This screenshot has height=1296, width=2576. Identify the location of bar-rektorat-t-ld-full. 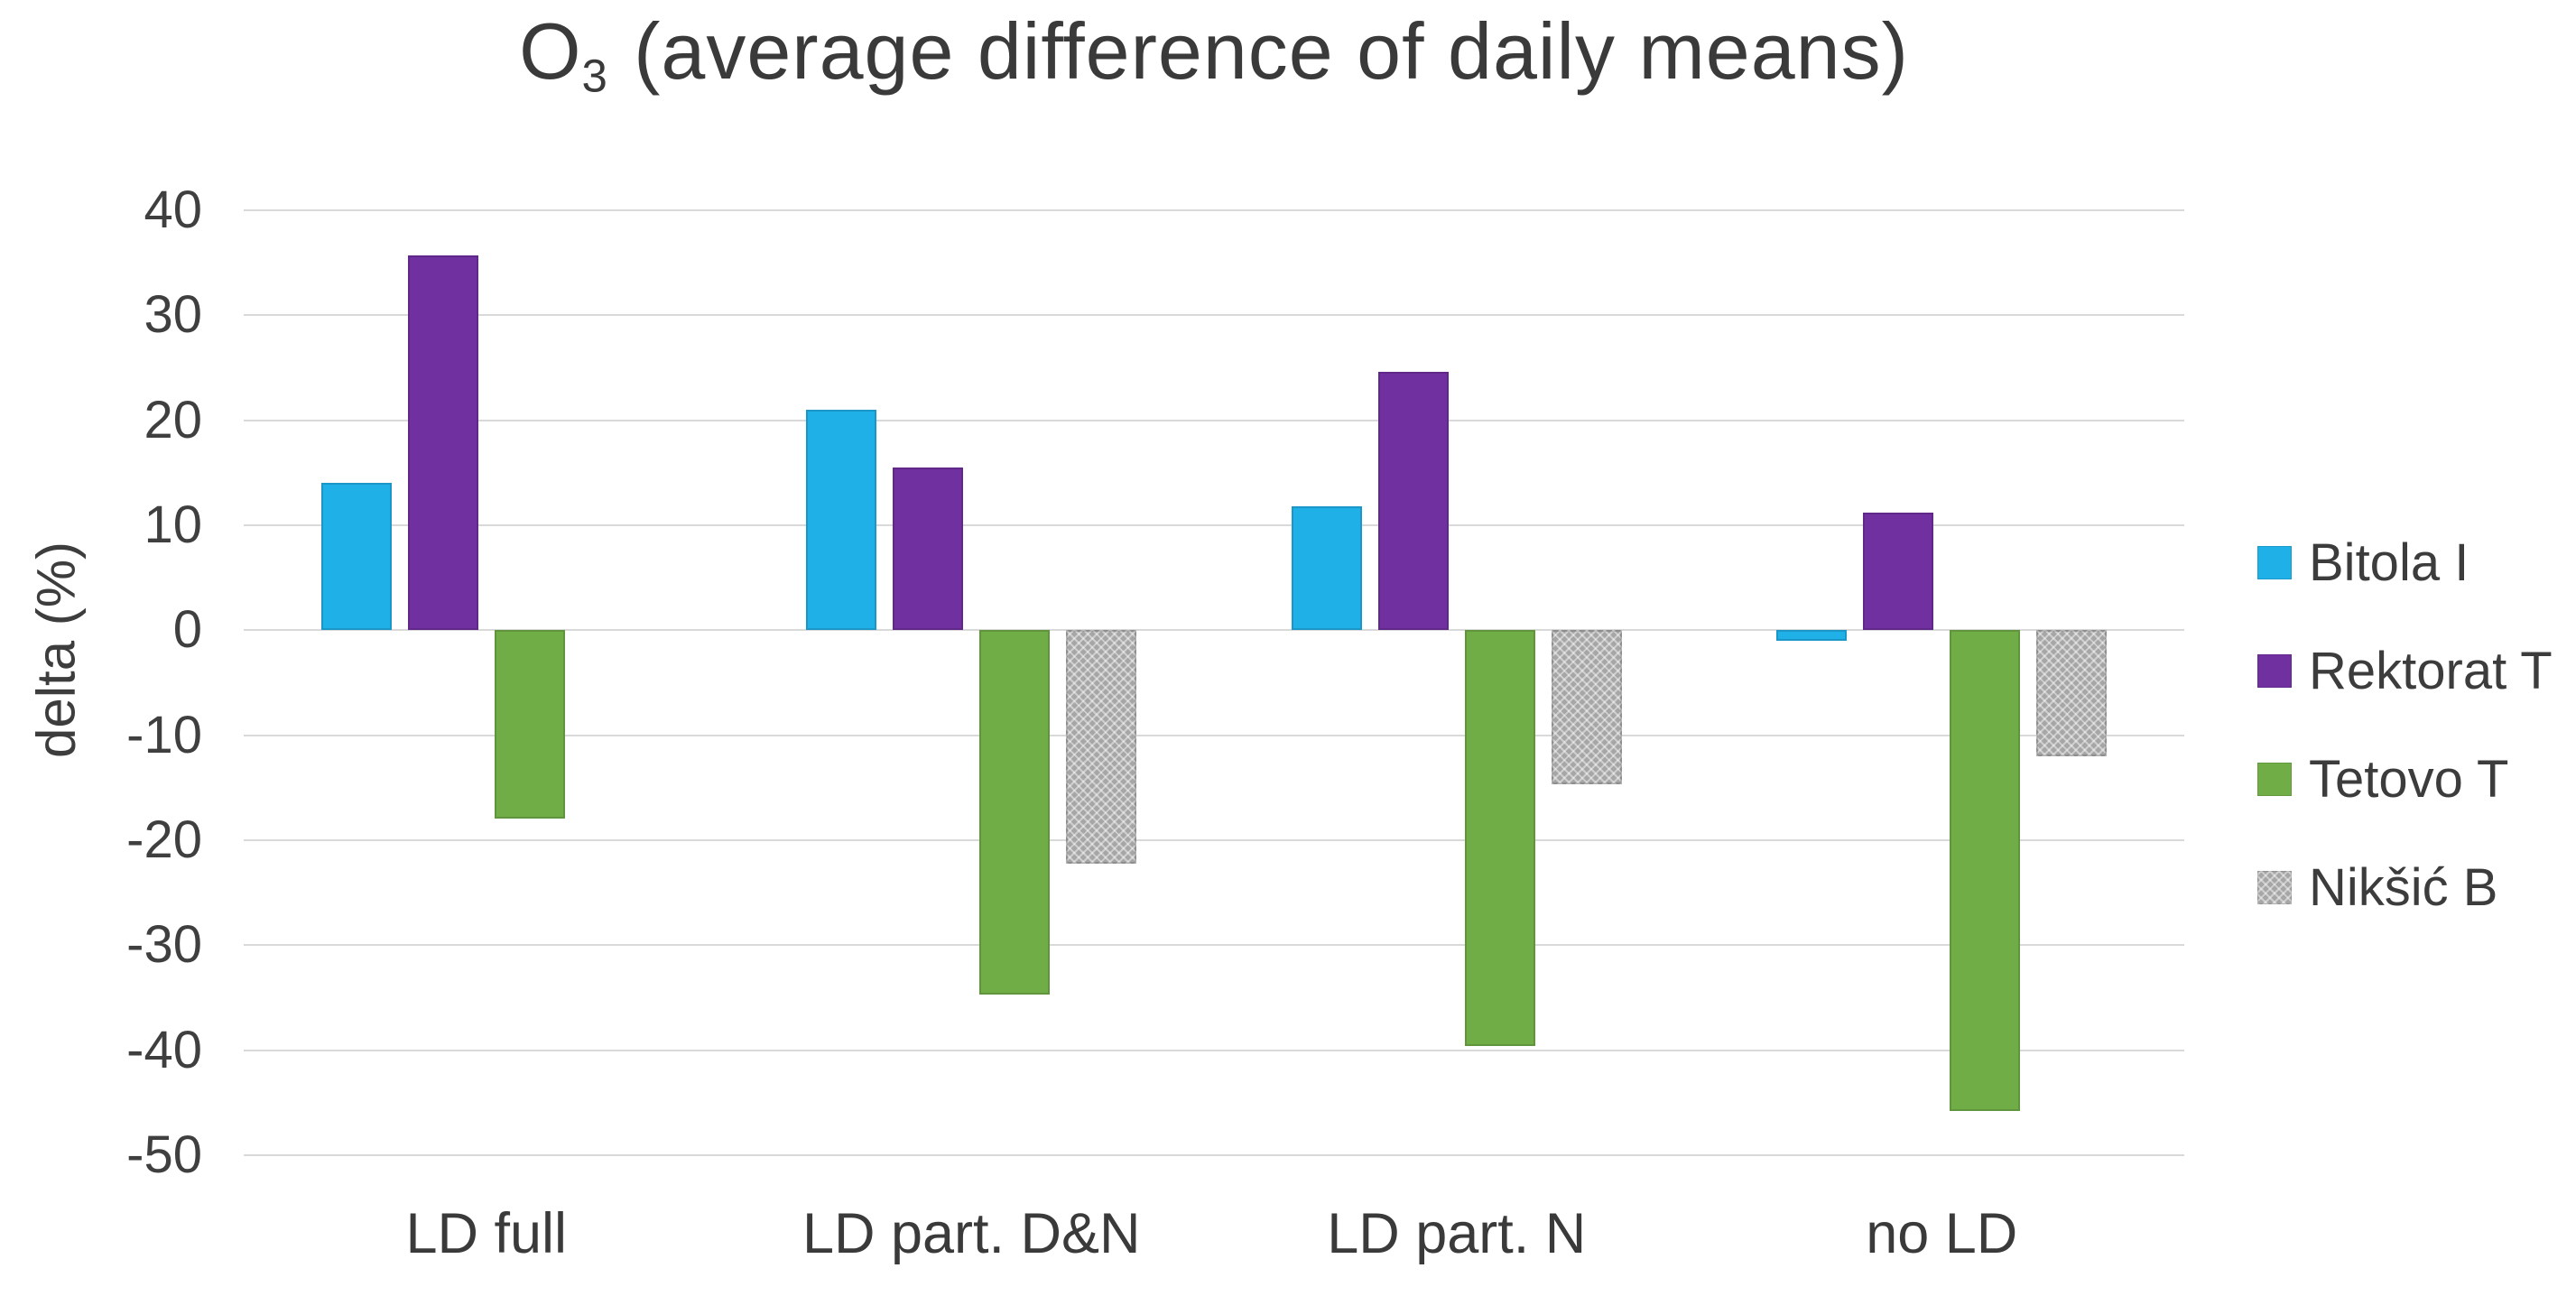
(442, 443).